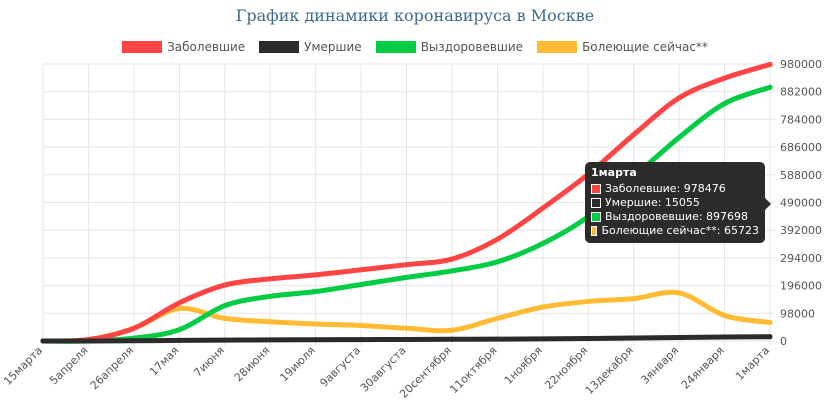 The width and height of the screenshot is (830, 409). I want to click on y-tick-label: 392000, so click(801, 230).